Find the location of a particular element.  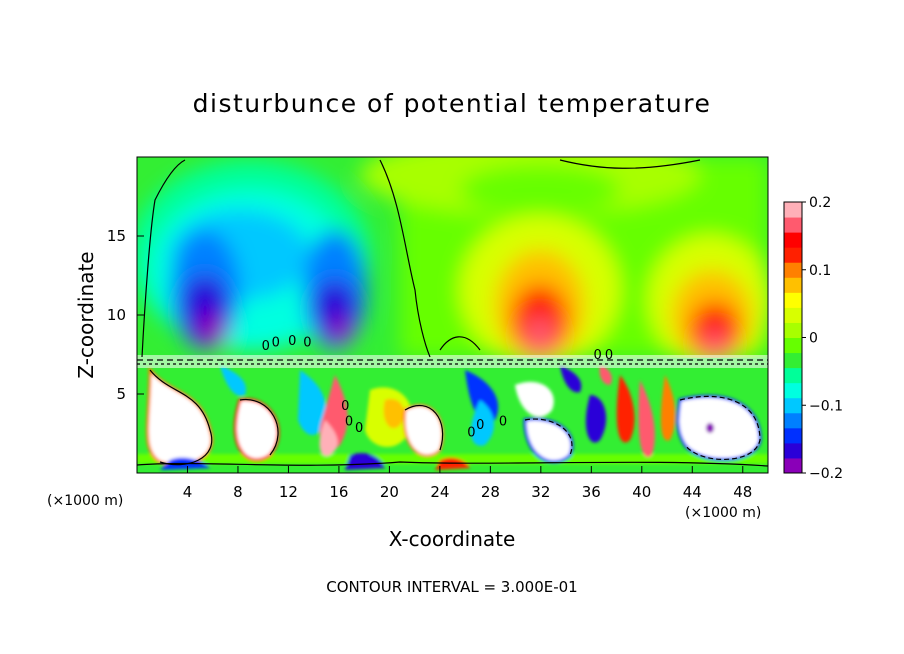

y-axis-label: Z-coordinate is located at coordinates (86, 314).